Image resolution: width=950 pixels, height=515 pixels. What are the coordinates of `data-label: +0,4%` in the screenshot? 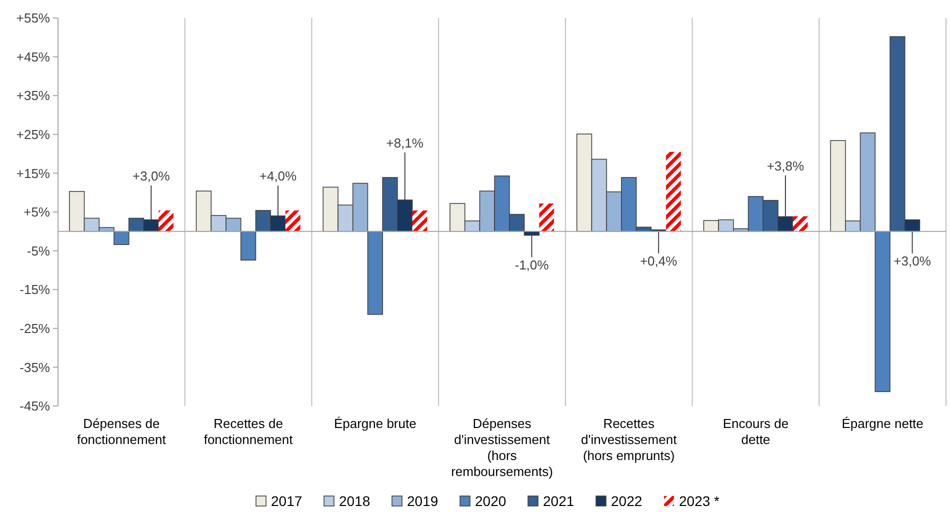 It's located at (659, 260).